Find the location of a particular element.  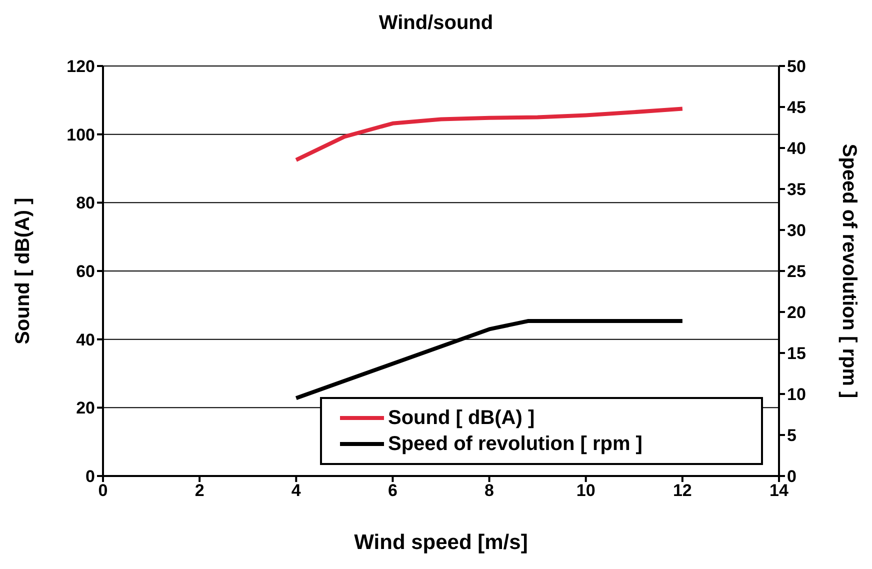

x-tick-label: 8 is located at coordinates (489, 490).